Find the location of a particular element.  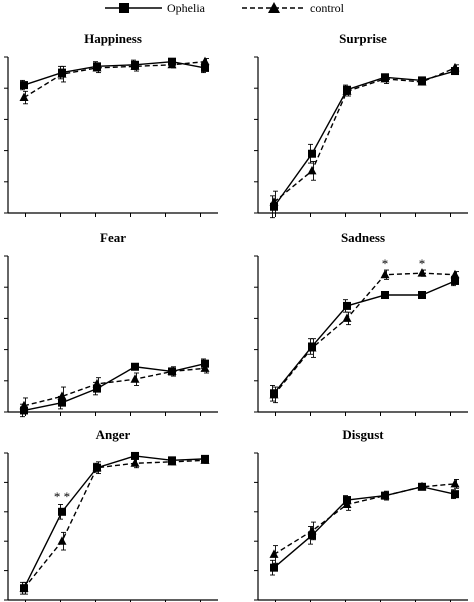

panel-title: Anger is located at coordinates (113, 434).